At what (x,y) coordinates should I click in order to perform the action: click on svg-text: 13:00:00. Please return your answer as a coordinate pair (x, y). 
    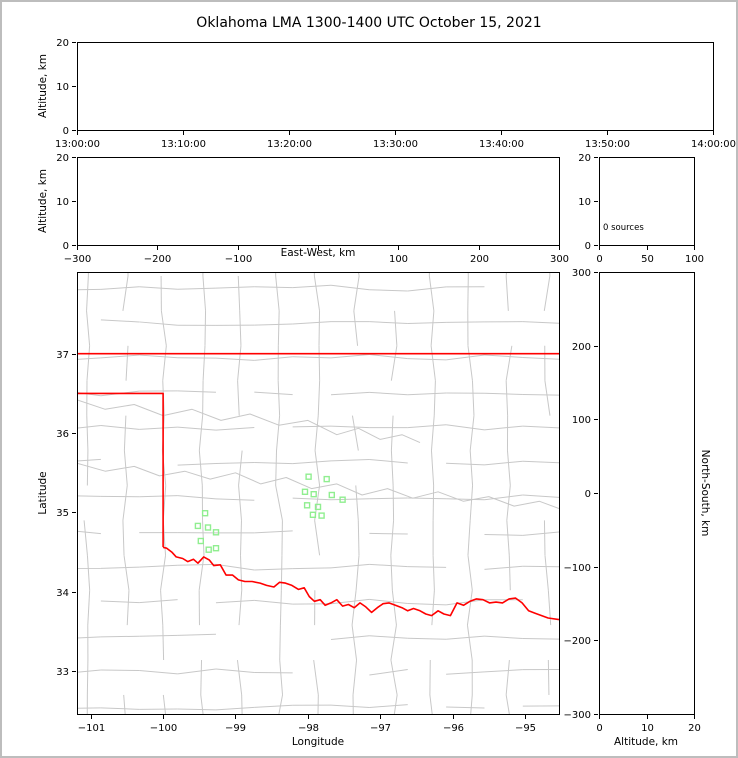
    Looking at the image, I should click on (77, 144).